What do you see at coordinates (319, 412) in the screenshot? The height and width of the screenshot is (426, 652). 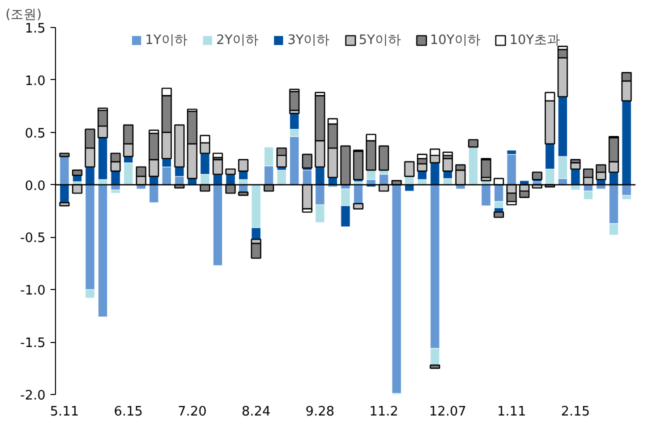 I see `x-tick-label: 9.28` at bounding box center [319, 412].